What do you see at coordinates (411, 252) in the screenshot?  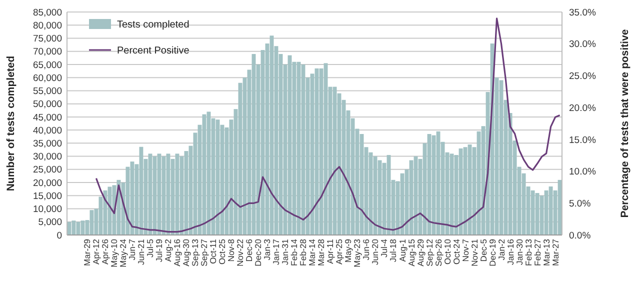 I see `x-tick-label: Aug-15` at bounding box center [411, 252].